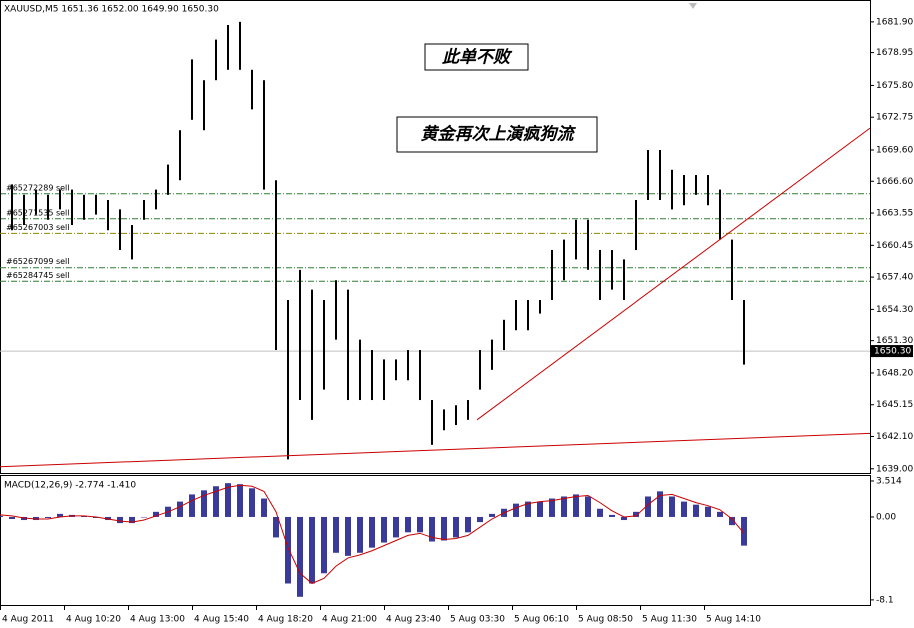 Image resolution: width=914 pixels, height=628 pixels. What do you see at coordinates (38, 261) in the screenshot?
I see `order-label: #65267099 sell` at bounding box center [38, 261].